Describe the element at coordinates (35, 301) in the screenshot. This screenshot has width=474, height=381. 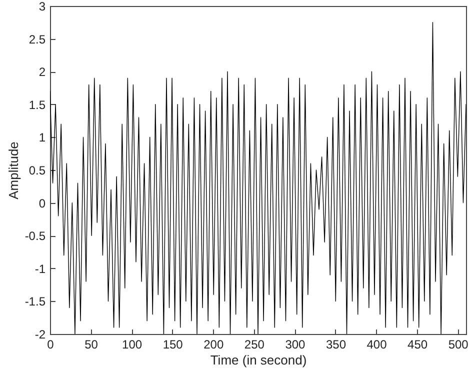
I see `y-tick-label: -1.5` at that location.